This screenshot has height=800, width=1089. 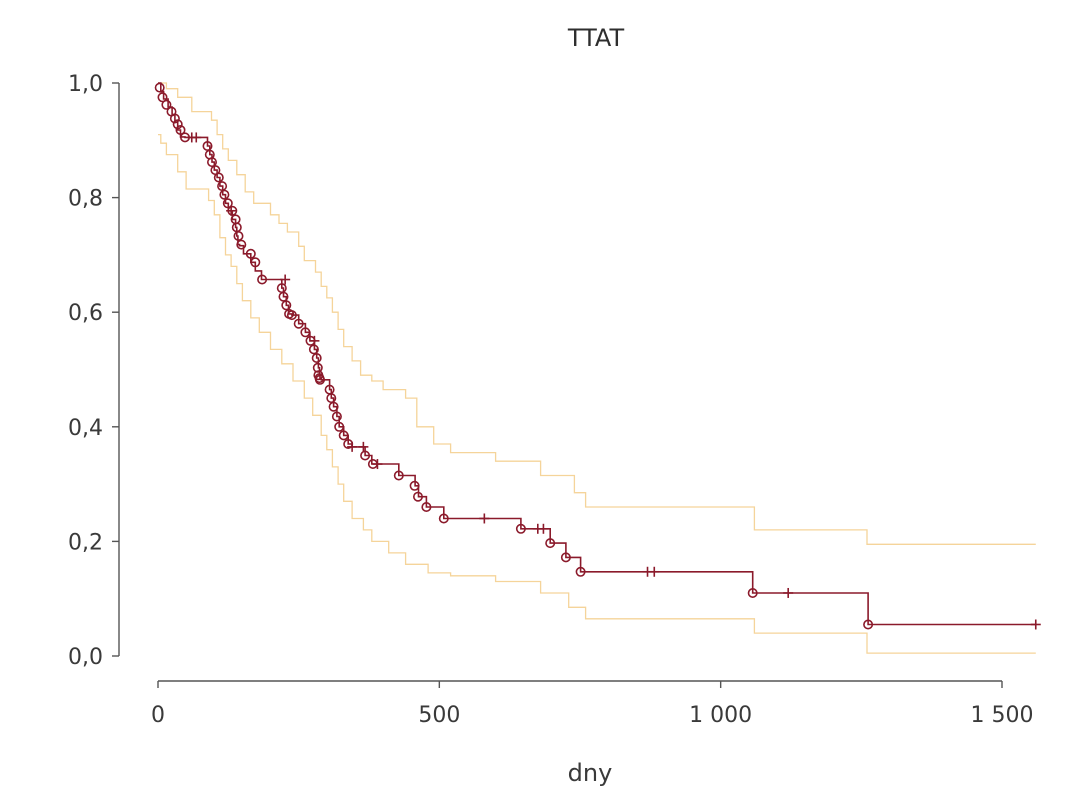 I want to click on x-tick-label: 500, so click(x=439, y=715).